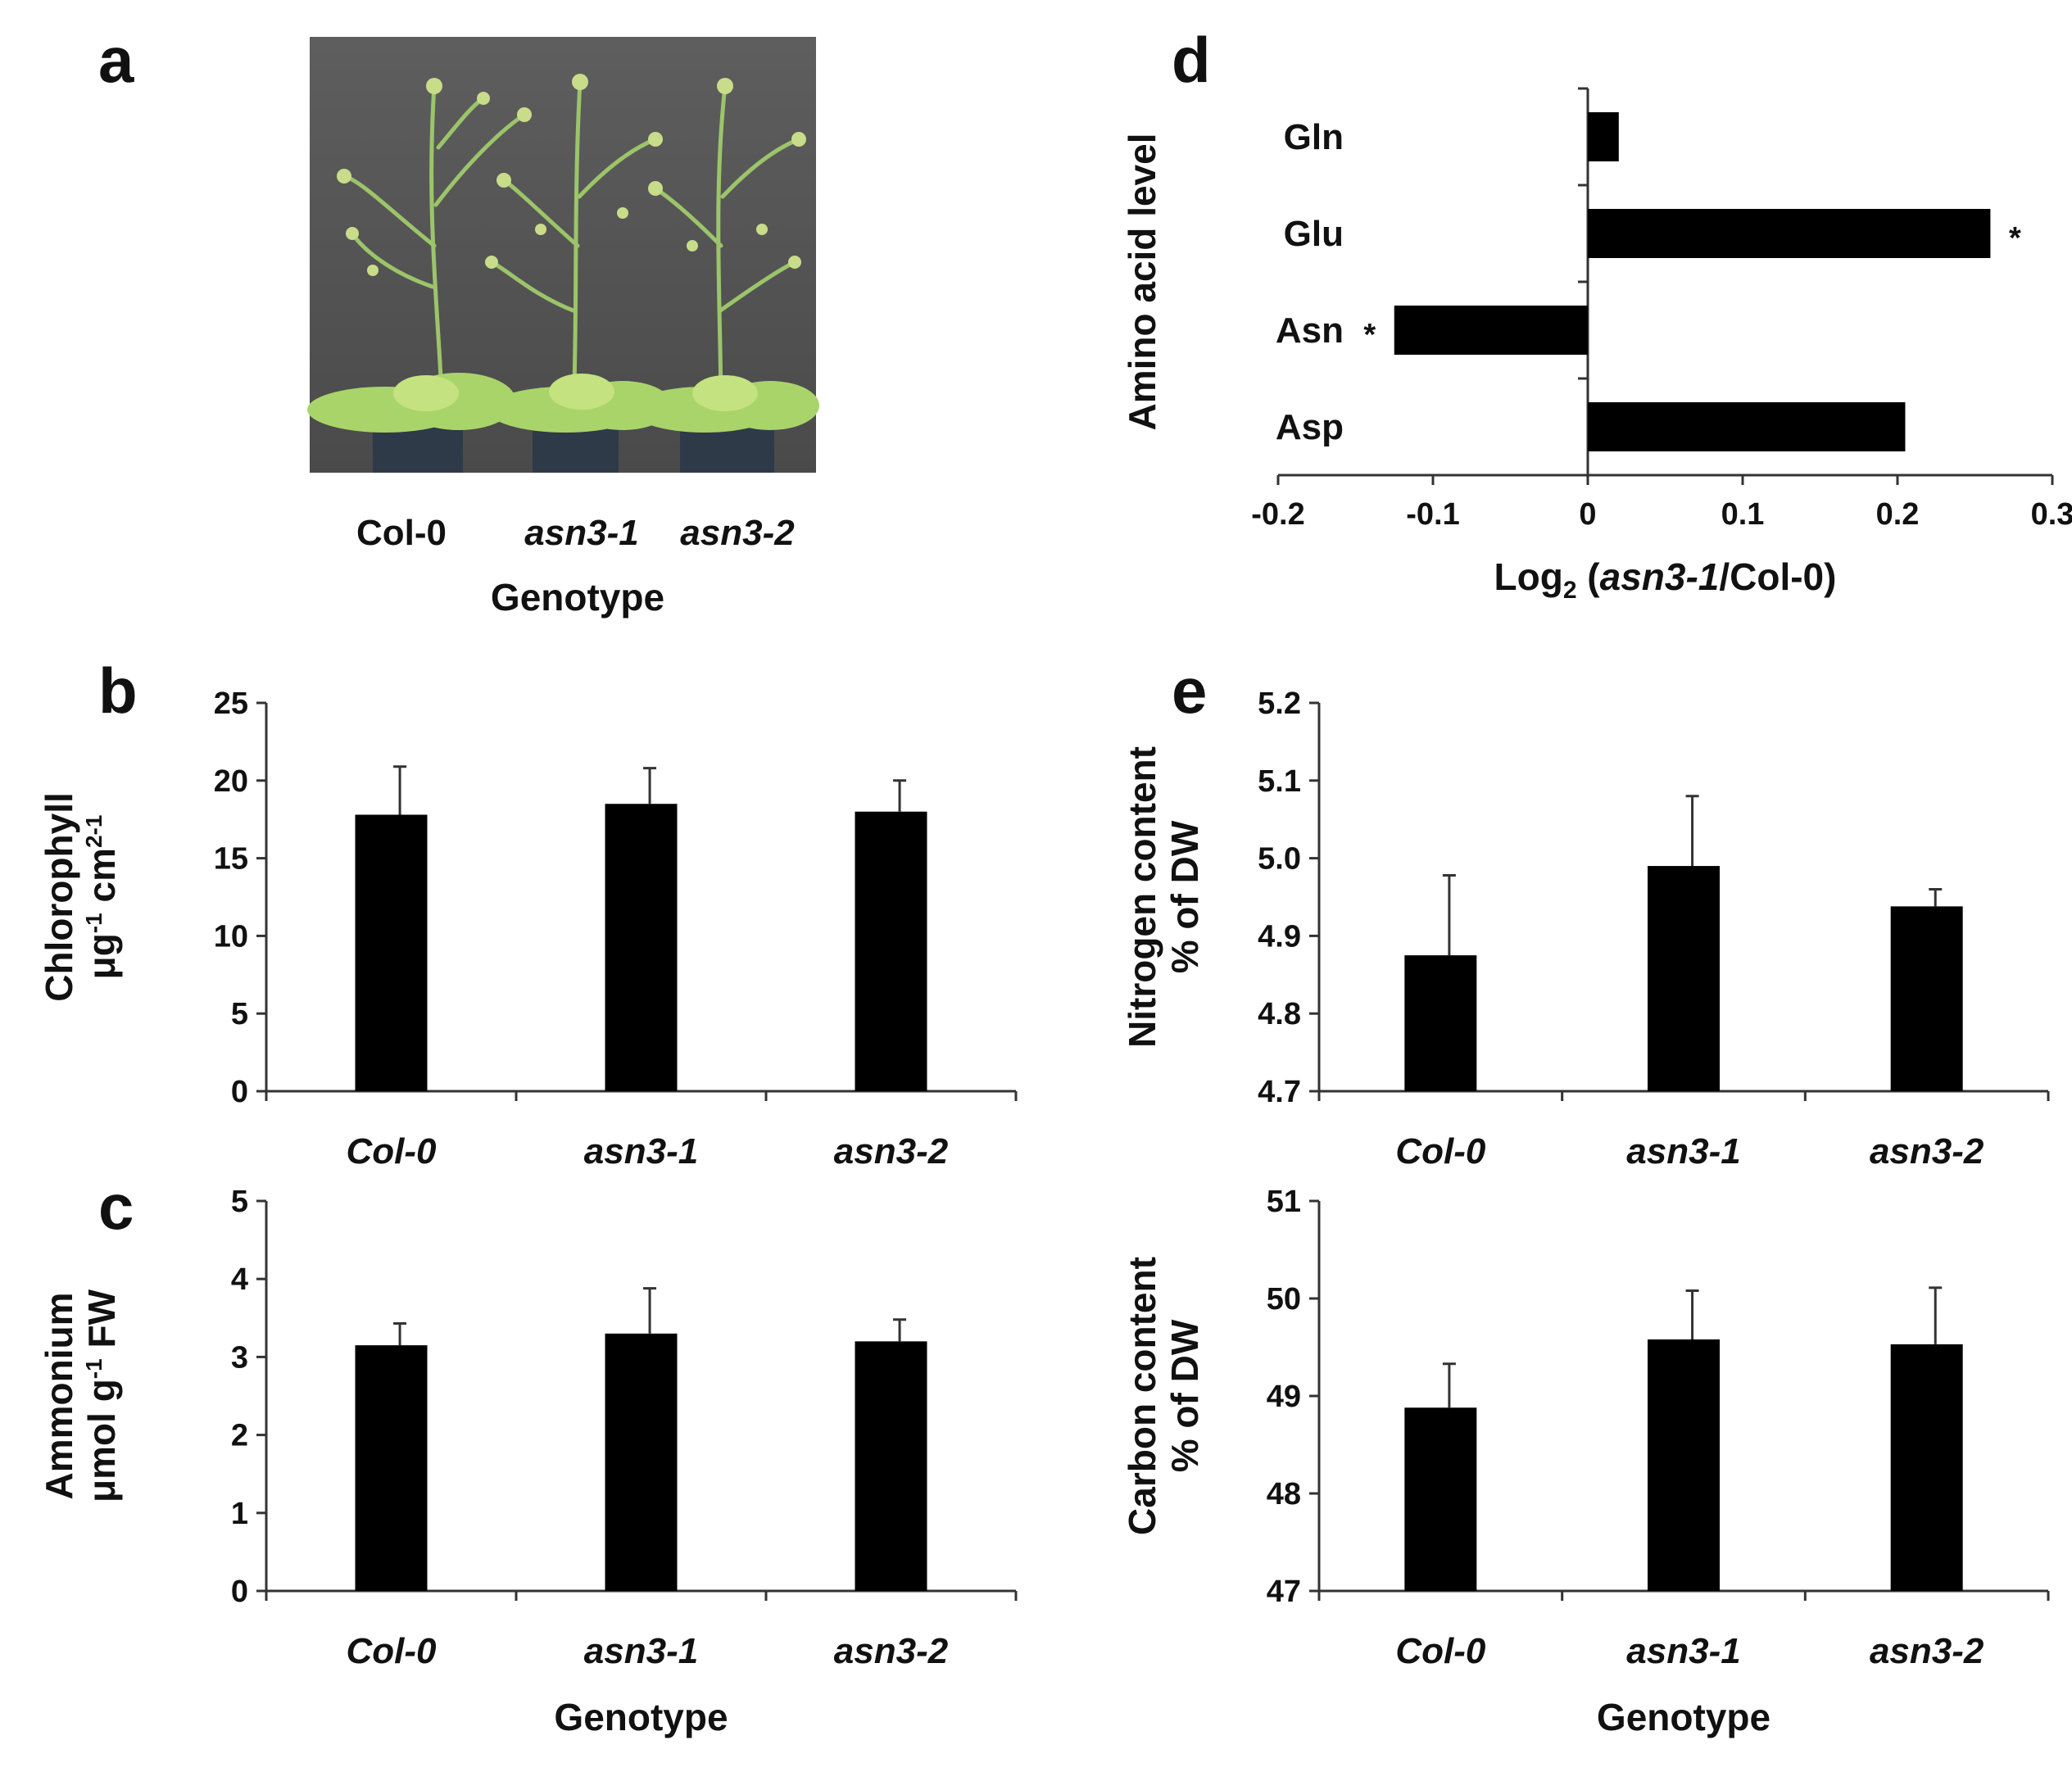 Image resolution: width=2072 pixels, height=1781 pixels. I want to click on y-tick-label: 2, so click(239, 1436).